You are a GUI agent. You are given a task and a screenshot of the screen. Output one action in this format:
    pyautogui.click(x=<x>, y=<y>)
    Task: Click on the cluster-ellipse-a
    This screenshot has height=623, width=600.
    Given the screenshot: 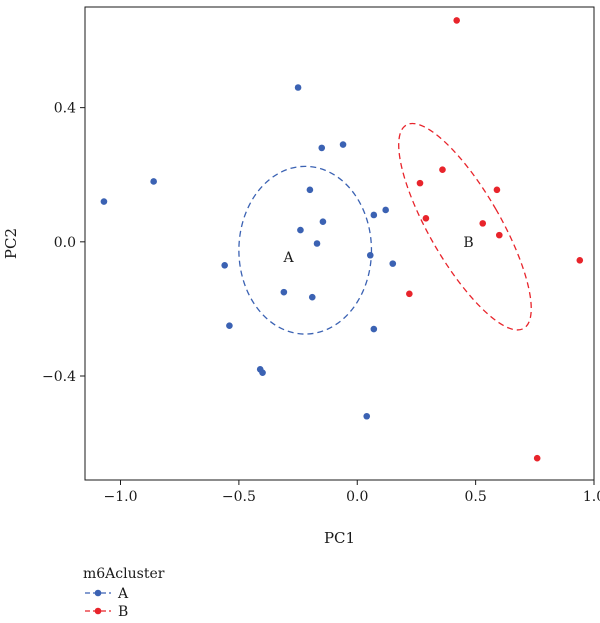 What is the action you would take?
    pyautogui.click(x=305, y=250)
    